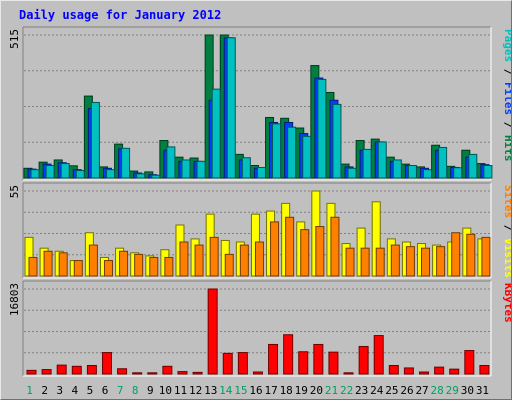 This screenshot has width=512, height=400. I want to click on x-tick-label-2: 2, so click(44, 390).